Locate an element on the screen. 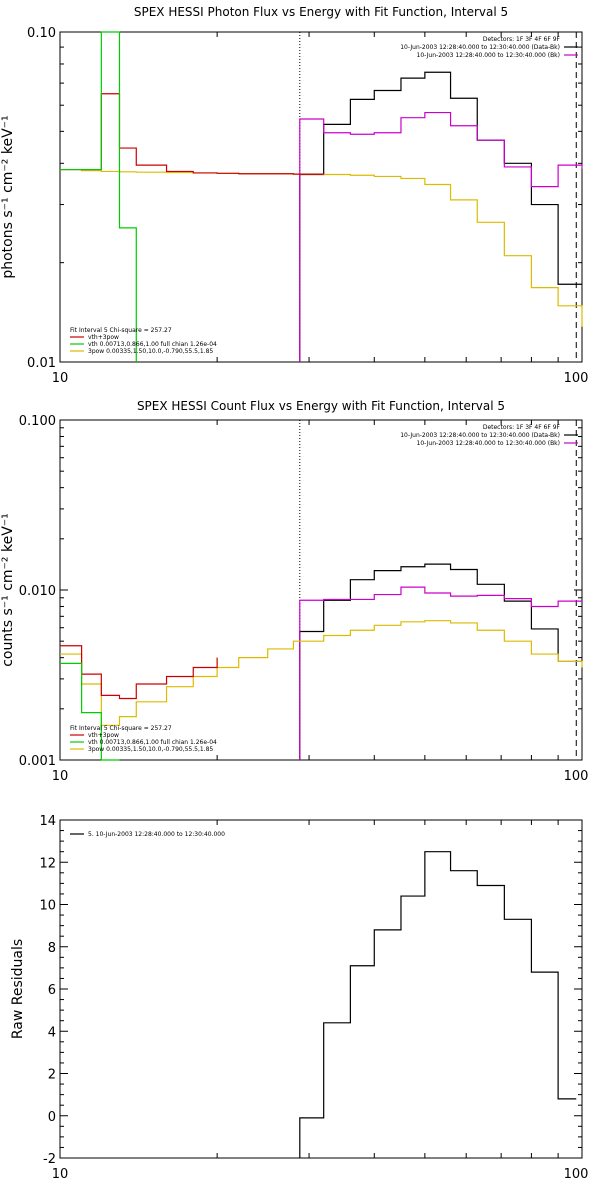  y-tick-label: 14 is located at coordinates (47, 821).